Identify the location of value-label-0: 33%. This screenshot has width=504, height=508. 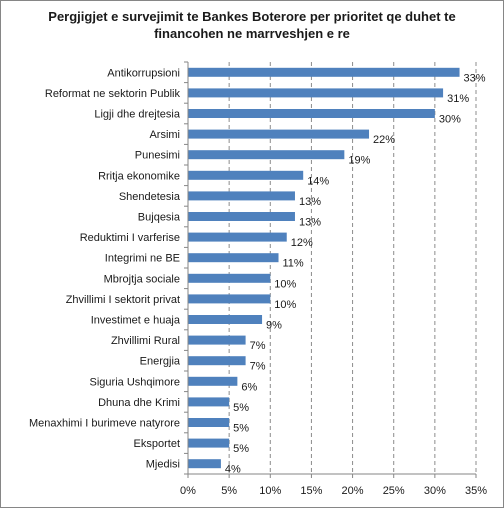
(475, 78).